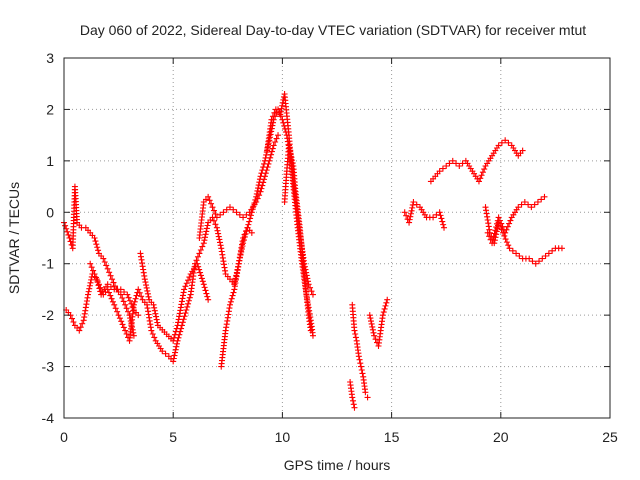 The height and width of the screenshot is (480, 640). Describe the element at coordinates (337, 465) in the screenshot. I see `x-axis-label: GPS time / hours` at that location.